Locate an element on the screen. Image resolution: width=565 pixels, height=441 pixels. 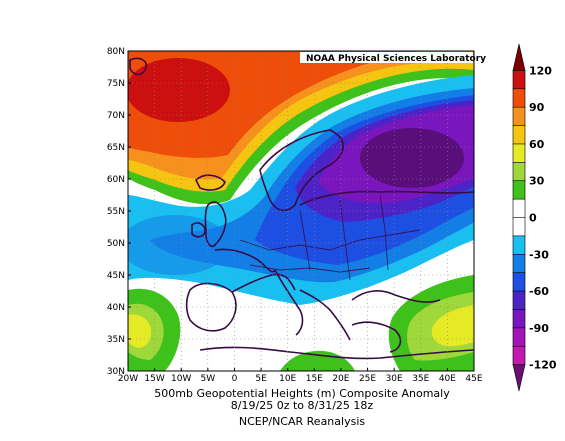
lon-label: 5E is located at coordinates (261, 379).